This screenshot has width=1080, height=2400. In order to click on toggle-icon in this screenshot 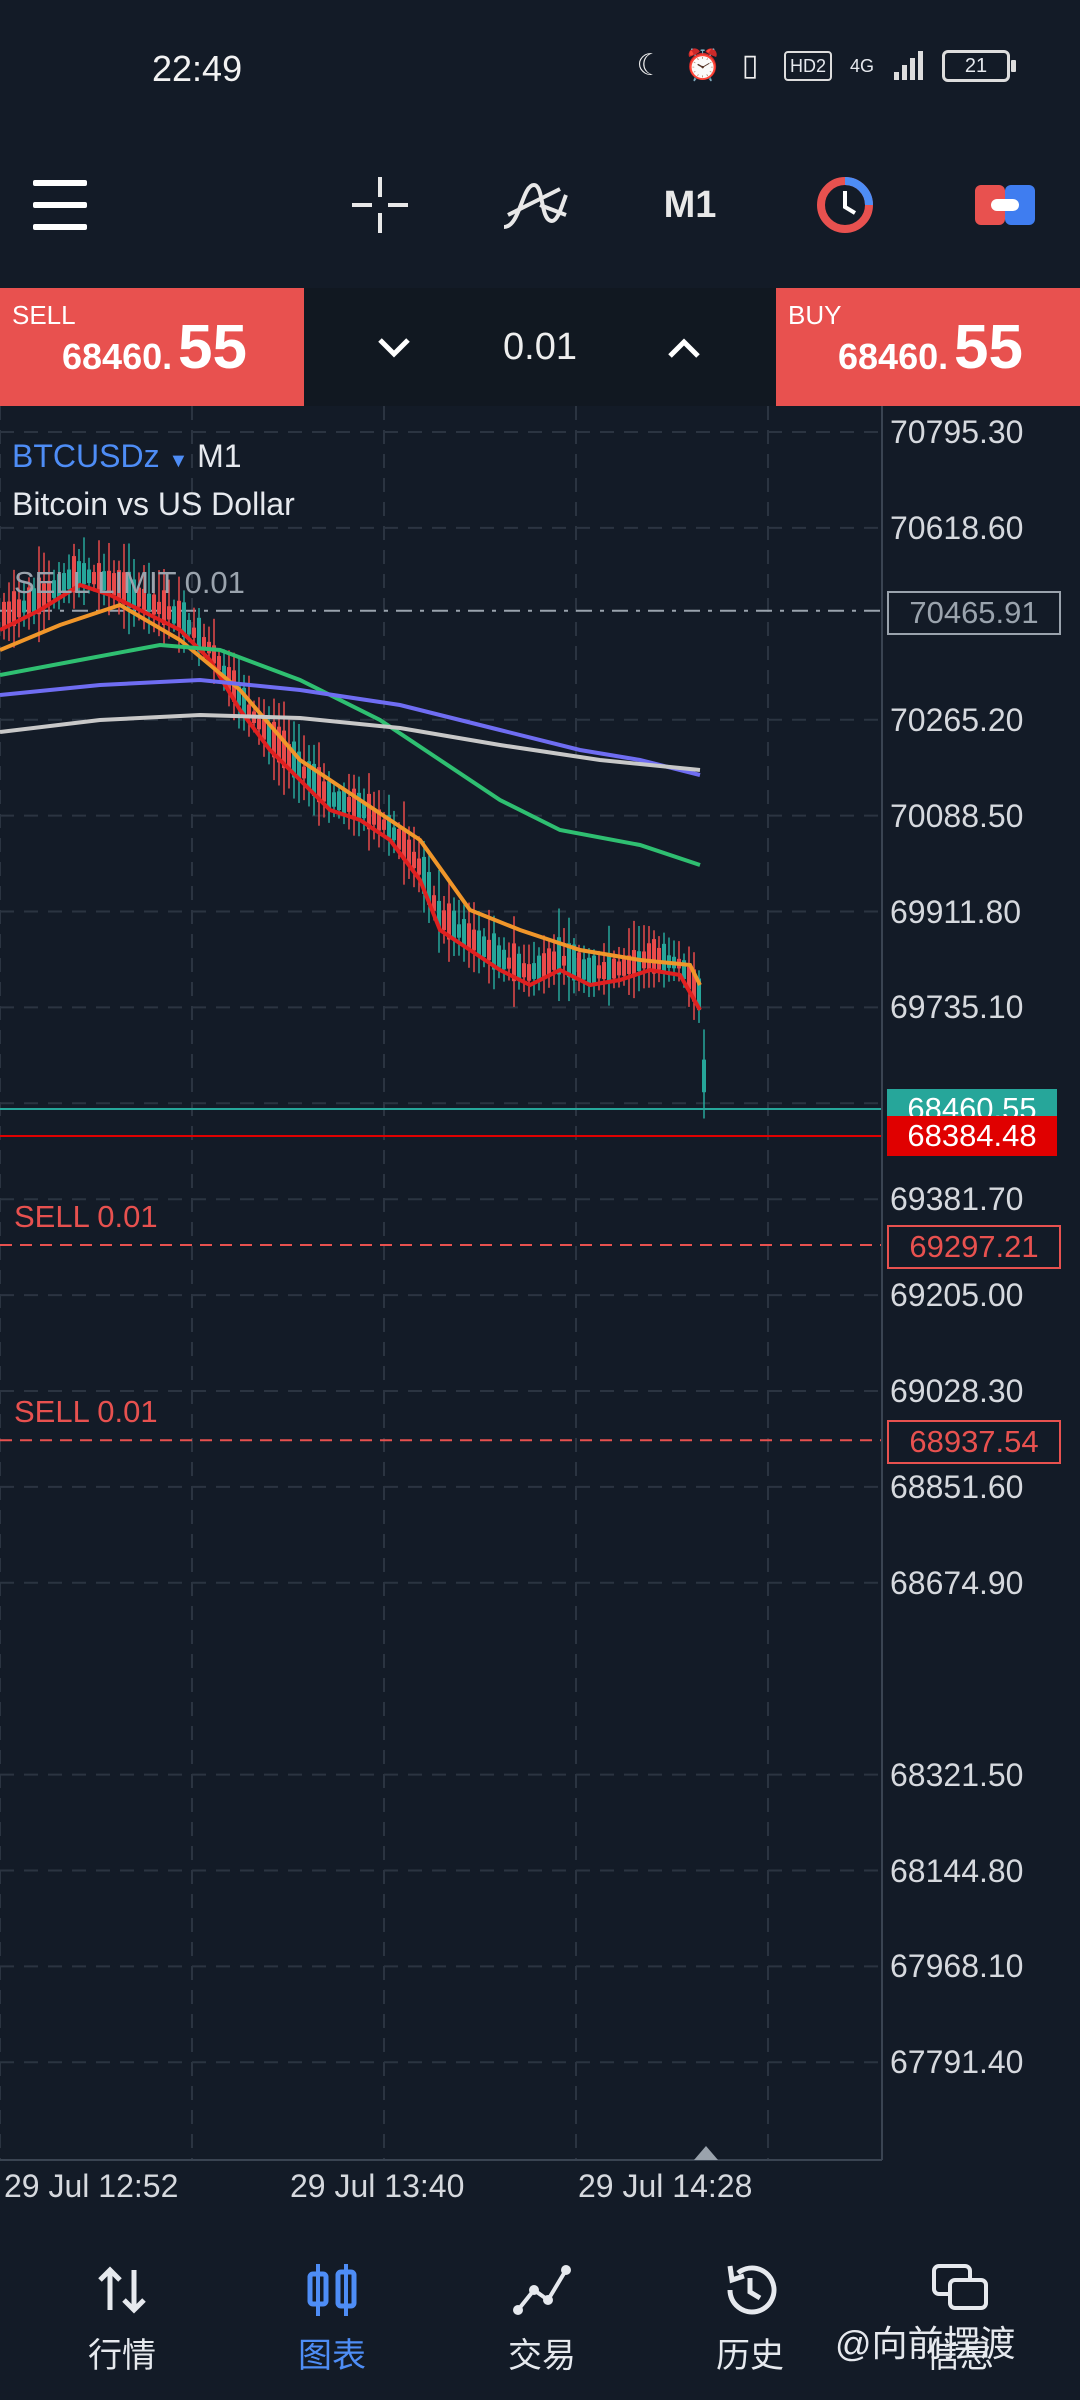, I will do `click(1005, 205)`.